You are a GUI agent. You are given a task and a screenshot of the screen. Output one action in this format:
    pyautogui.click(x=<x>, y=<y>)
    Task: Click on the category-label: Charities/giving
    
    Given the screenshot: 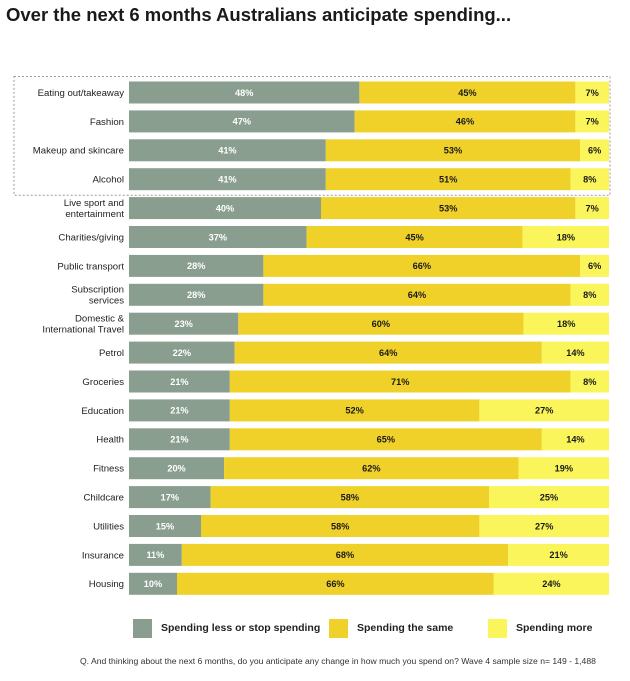 What is the action you would take?
    pyautogui.click(x=91, y=237)
    